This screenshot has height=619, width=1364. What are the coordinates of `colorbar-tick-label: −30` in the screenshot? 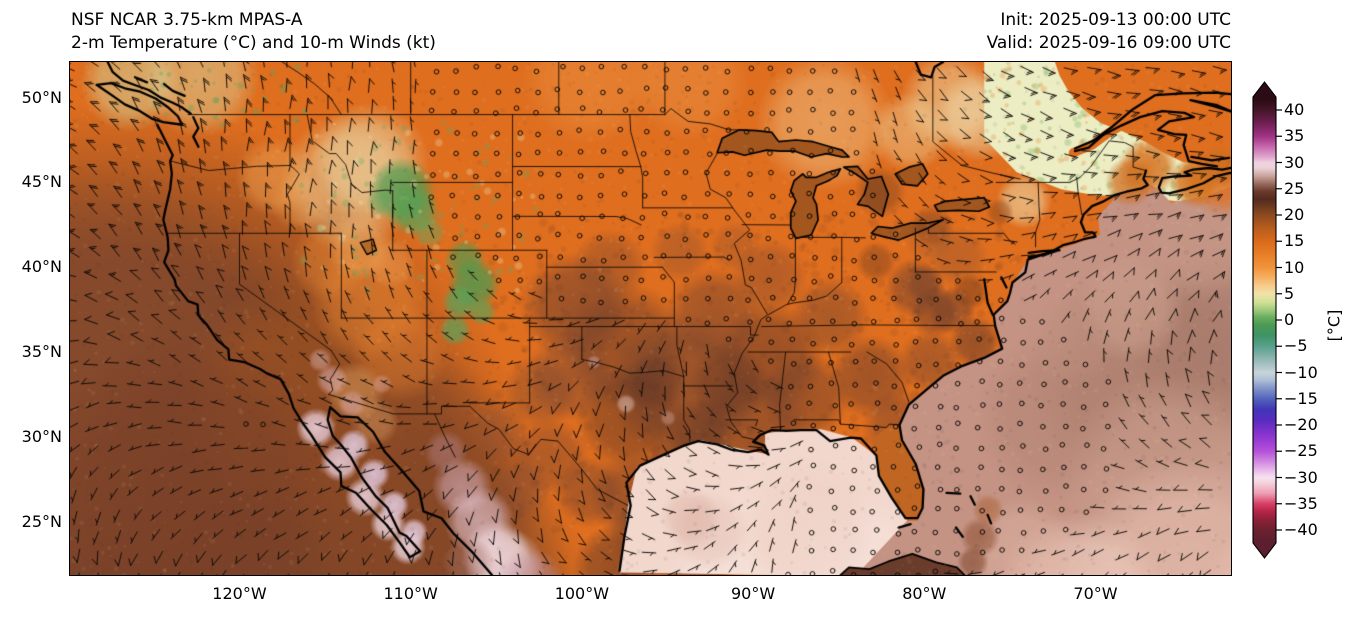 It's located at (1301, 477).